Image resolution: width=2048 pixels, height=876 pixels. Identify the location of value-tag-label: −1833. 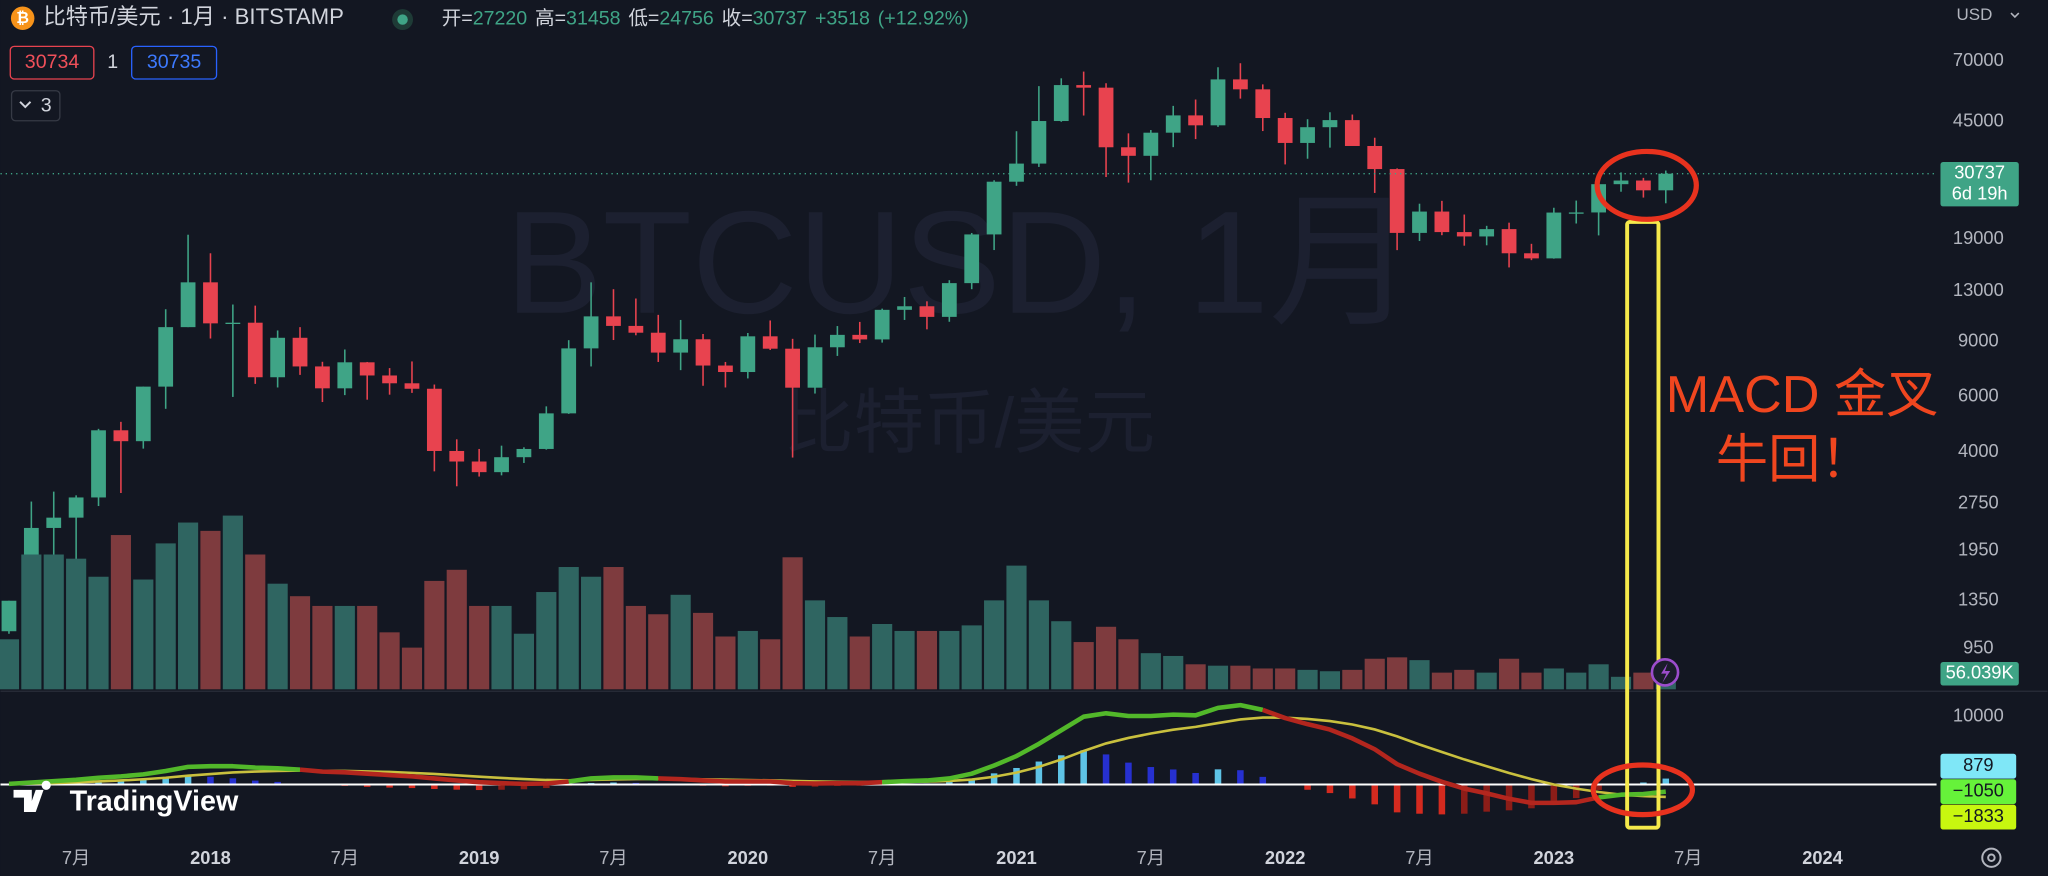
(1978, 815).